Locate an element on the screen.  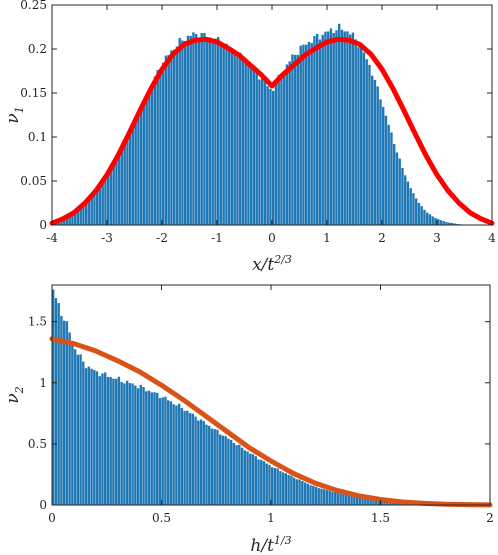
top-x-tick-label: 0 is located at coordinates (272, 238).